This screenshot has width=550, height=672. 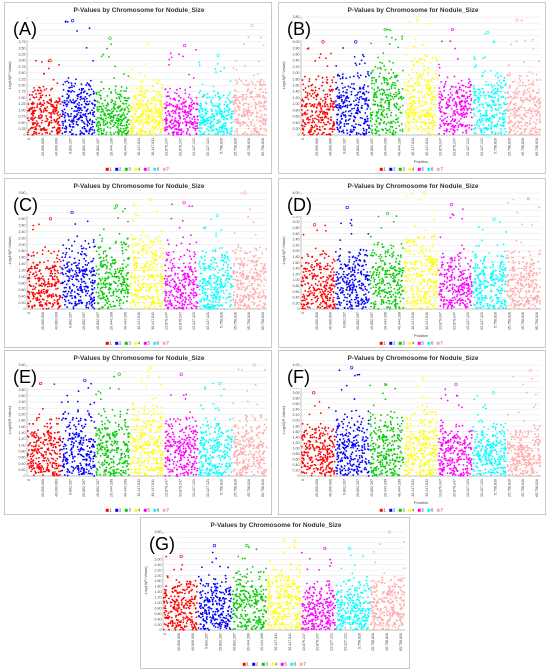 I want to click on y-tick-label: 0, so click(x=25, y=135).